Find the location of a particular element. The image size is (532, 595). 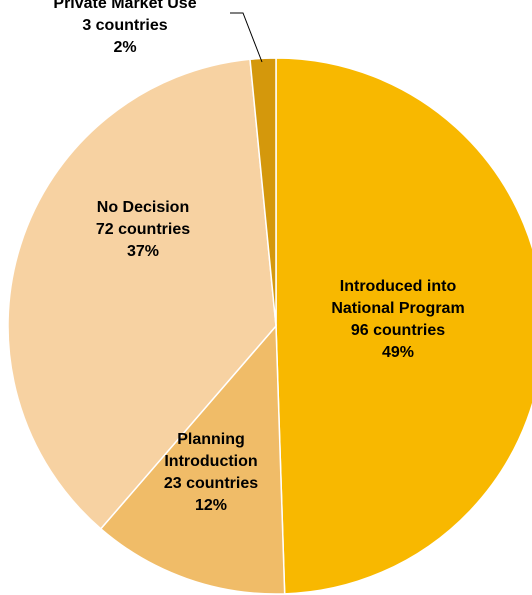

slice-label-planning-introduction: Planning Introduction 23 countries 12% is located at coordinates (211, 472).